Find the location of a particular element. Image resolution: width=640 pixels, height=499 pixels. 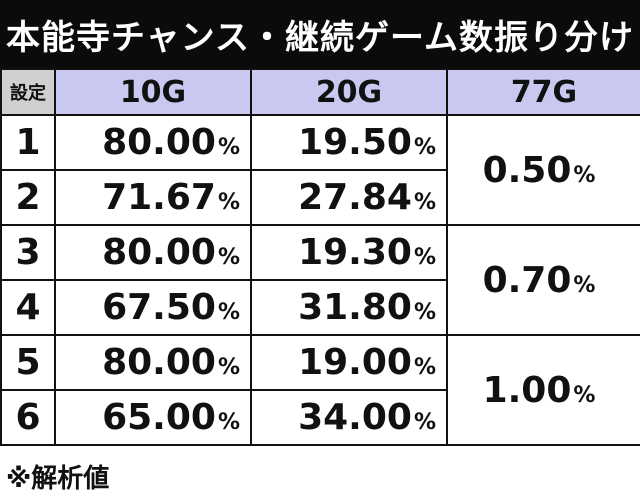

table-row: 2 71.67% 27.84% is located at coordinates (320, 197).